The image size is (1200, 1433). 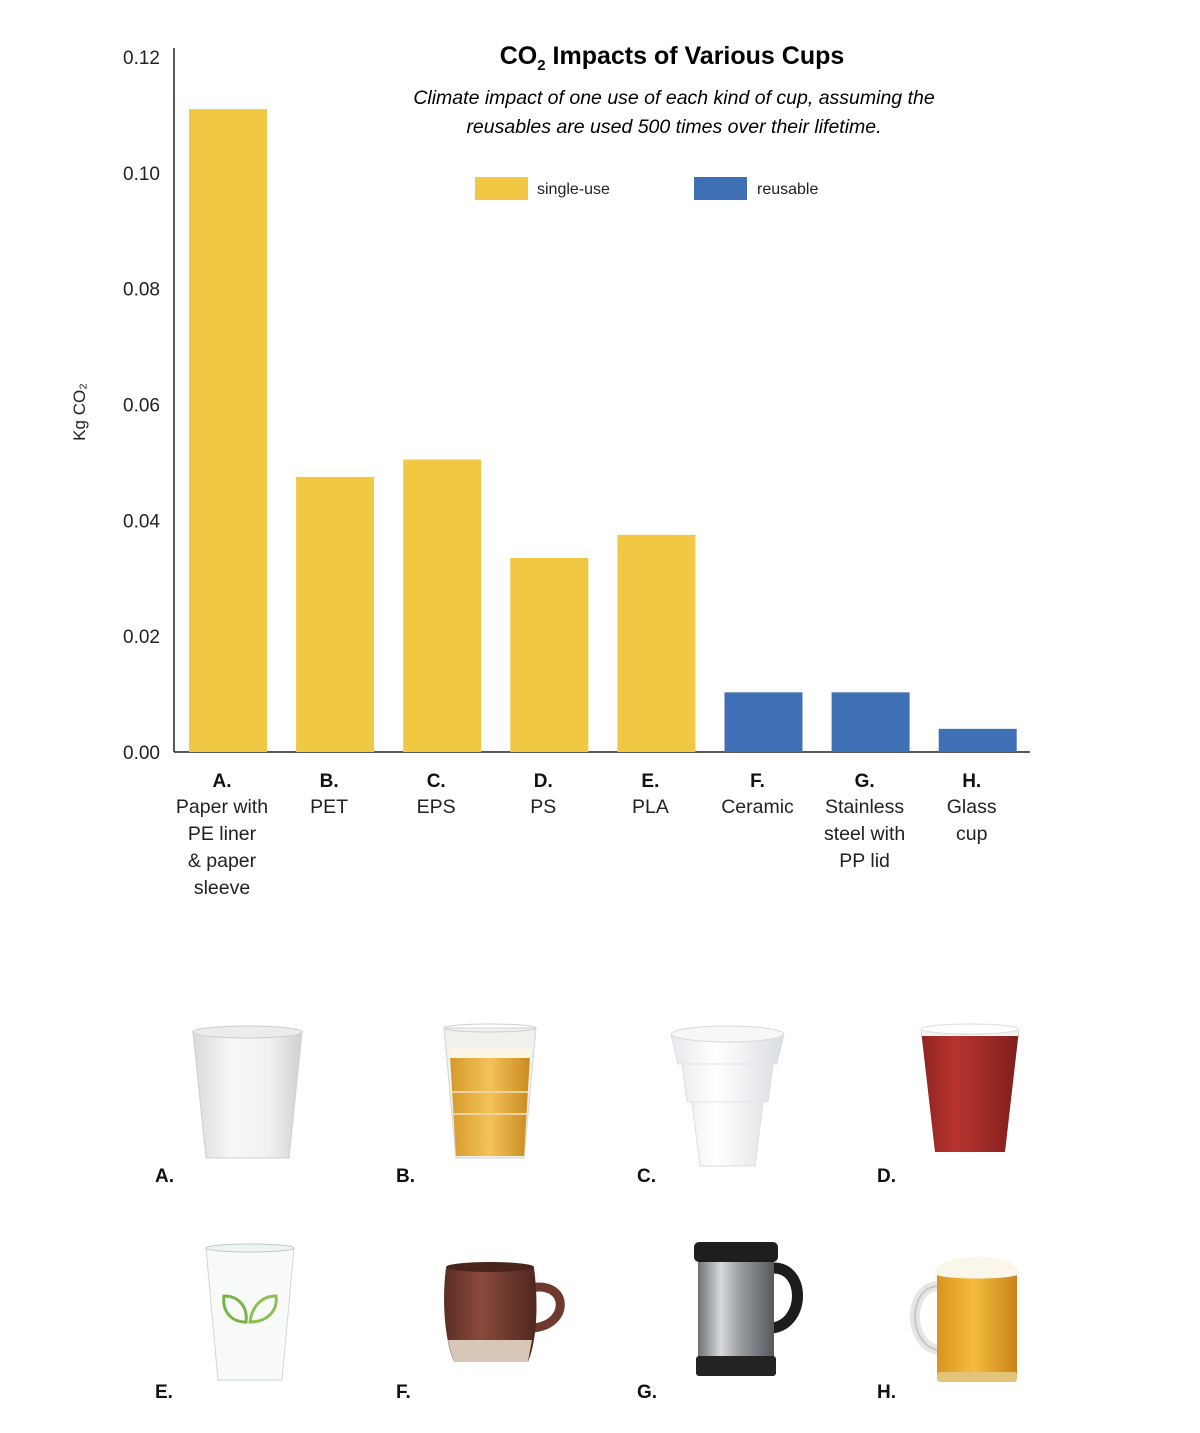 I want to click on x-tick-label: PS, so click(x=543, y=807).